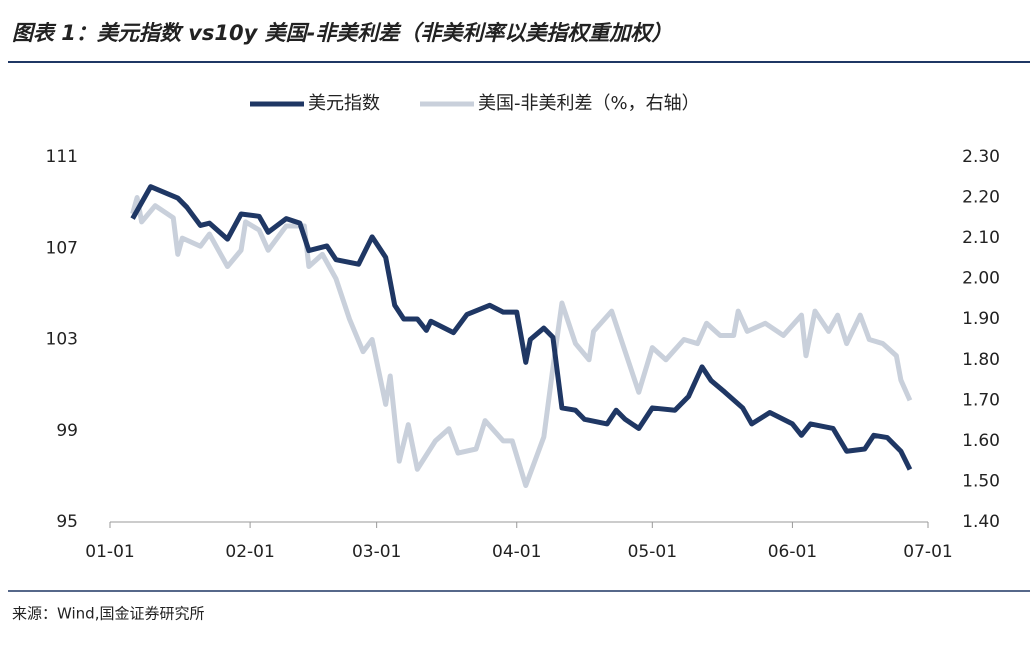 Image resolution: width=1036 pixels, height=646 pixels. I want to click on x-tick-label: 05-01, so click(652, 552).